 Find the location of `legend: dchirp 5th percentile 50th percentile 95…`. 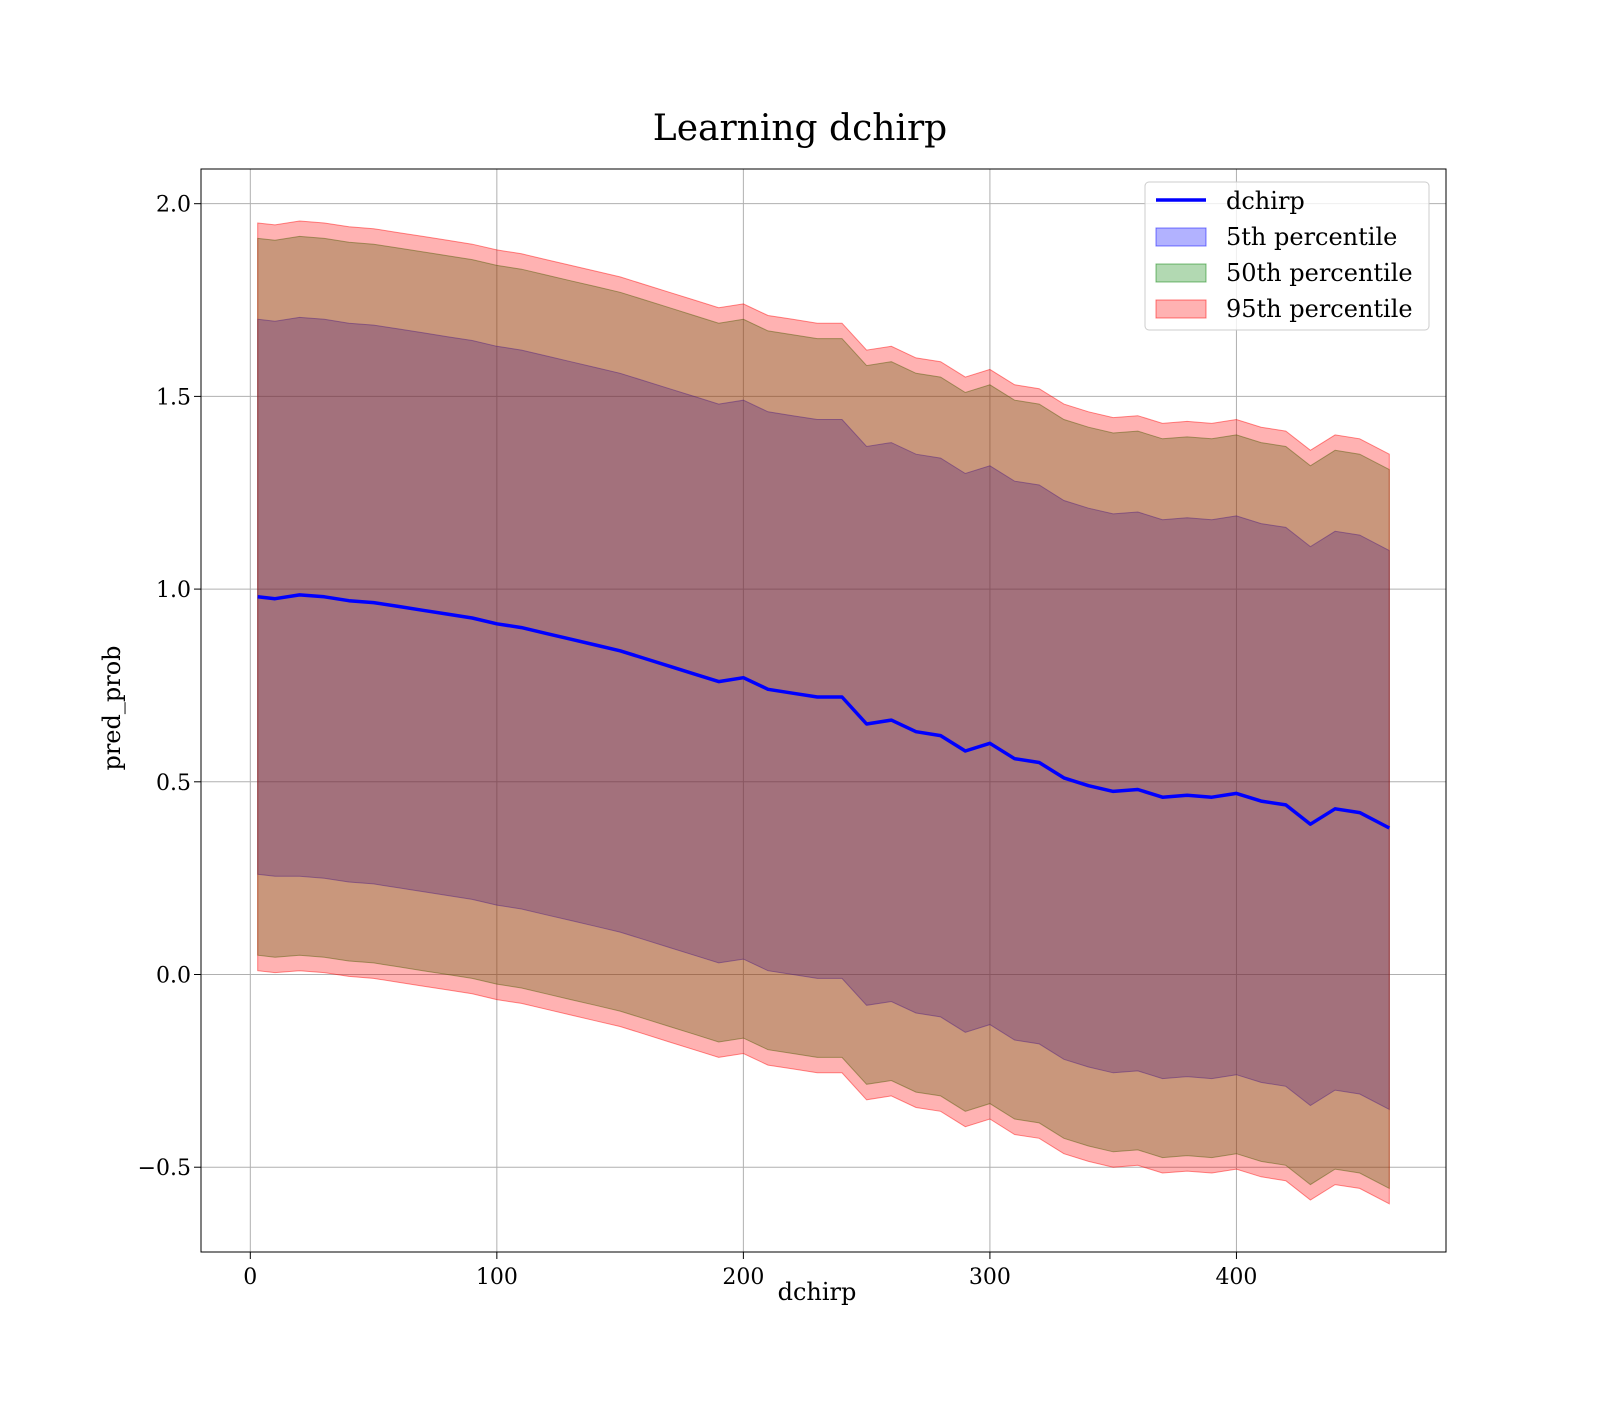

legend: dchirp 5th percentile 50th percentile 95… is located at coordinates (1287, 256).